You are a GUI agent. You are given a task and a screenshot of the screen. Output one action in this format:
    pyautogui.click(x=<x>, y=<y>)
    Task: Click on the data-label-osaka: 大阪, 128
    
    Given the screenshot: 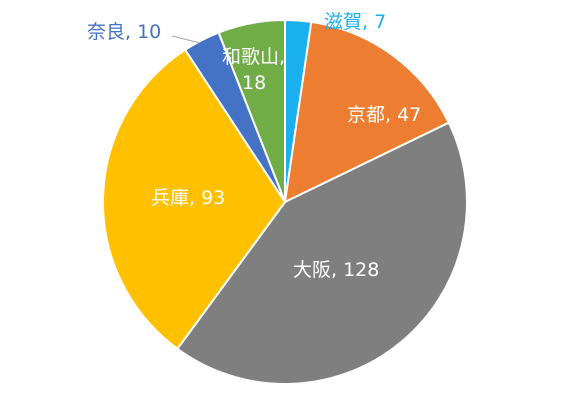 What is the action you would take?
    pyautogui.click(x=336, y=270)
    